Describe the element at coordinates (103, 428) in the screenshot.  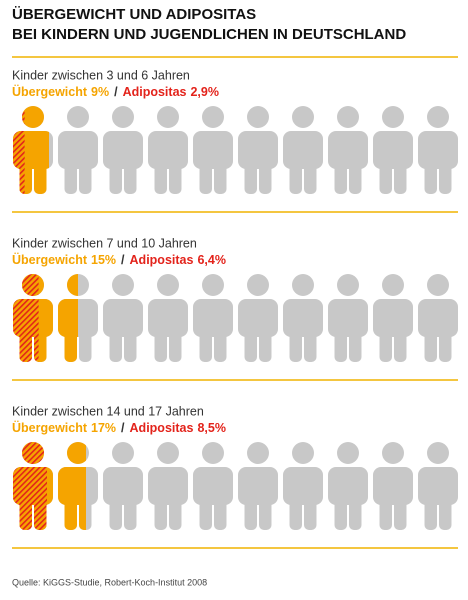
I see `value-label: 17%` at that location.